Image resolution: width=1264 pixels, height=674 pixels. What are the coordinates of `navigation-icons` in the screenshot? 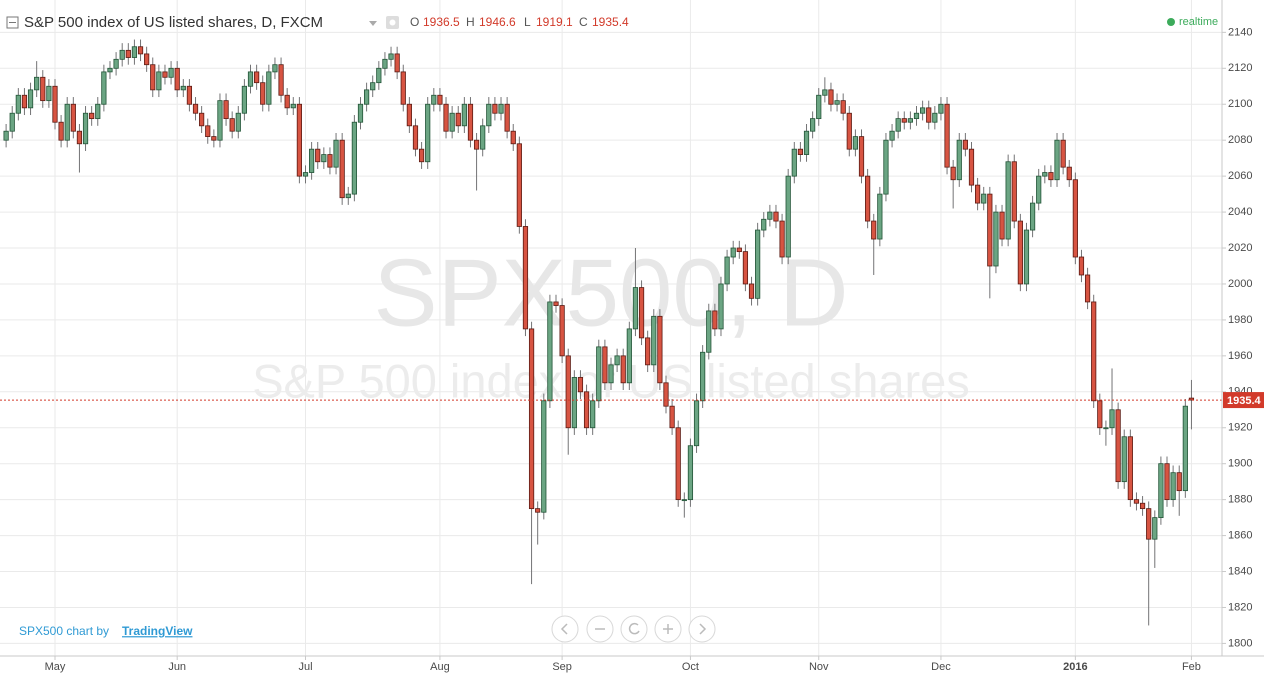 It's located at (633, 628).